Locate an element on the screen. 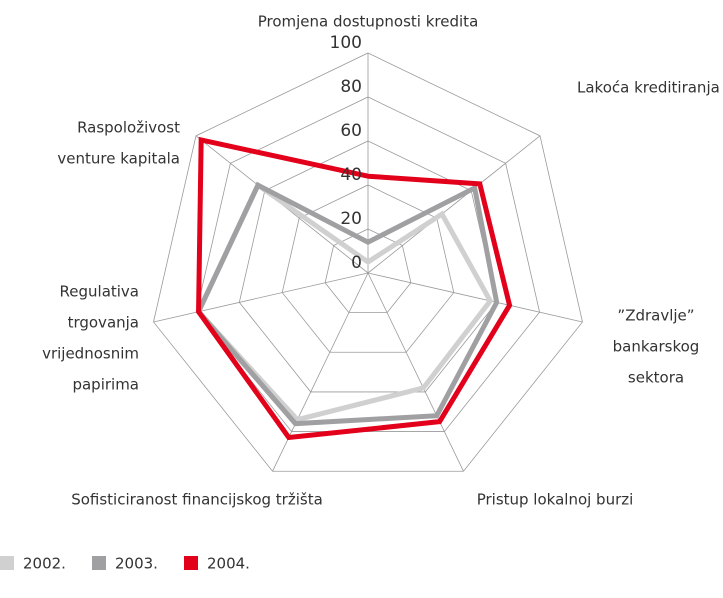  category-label: Sofisticiranost financijskog tržišta is located at coordinates (197, 500).